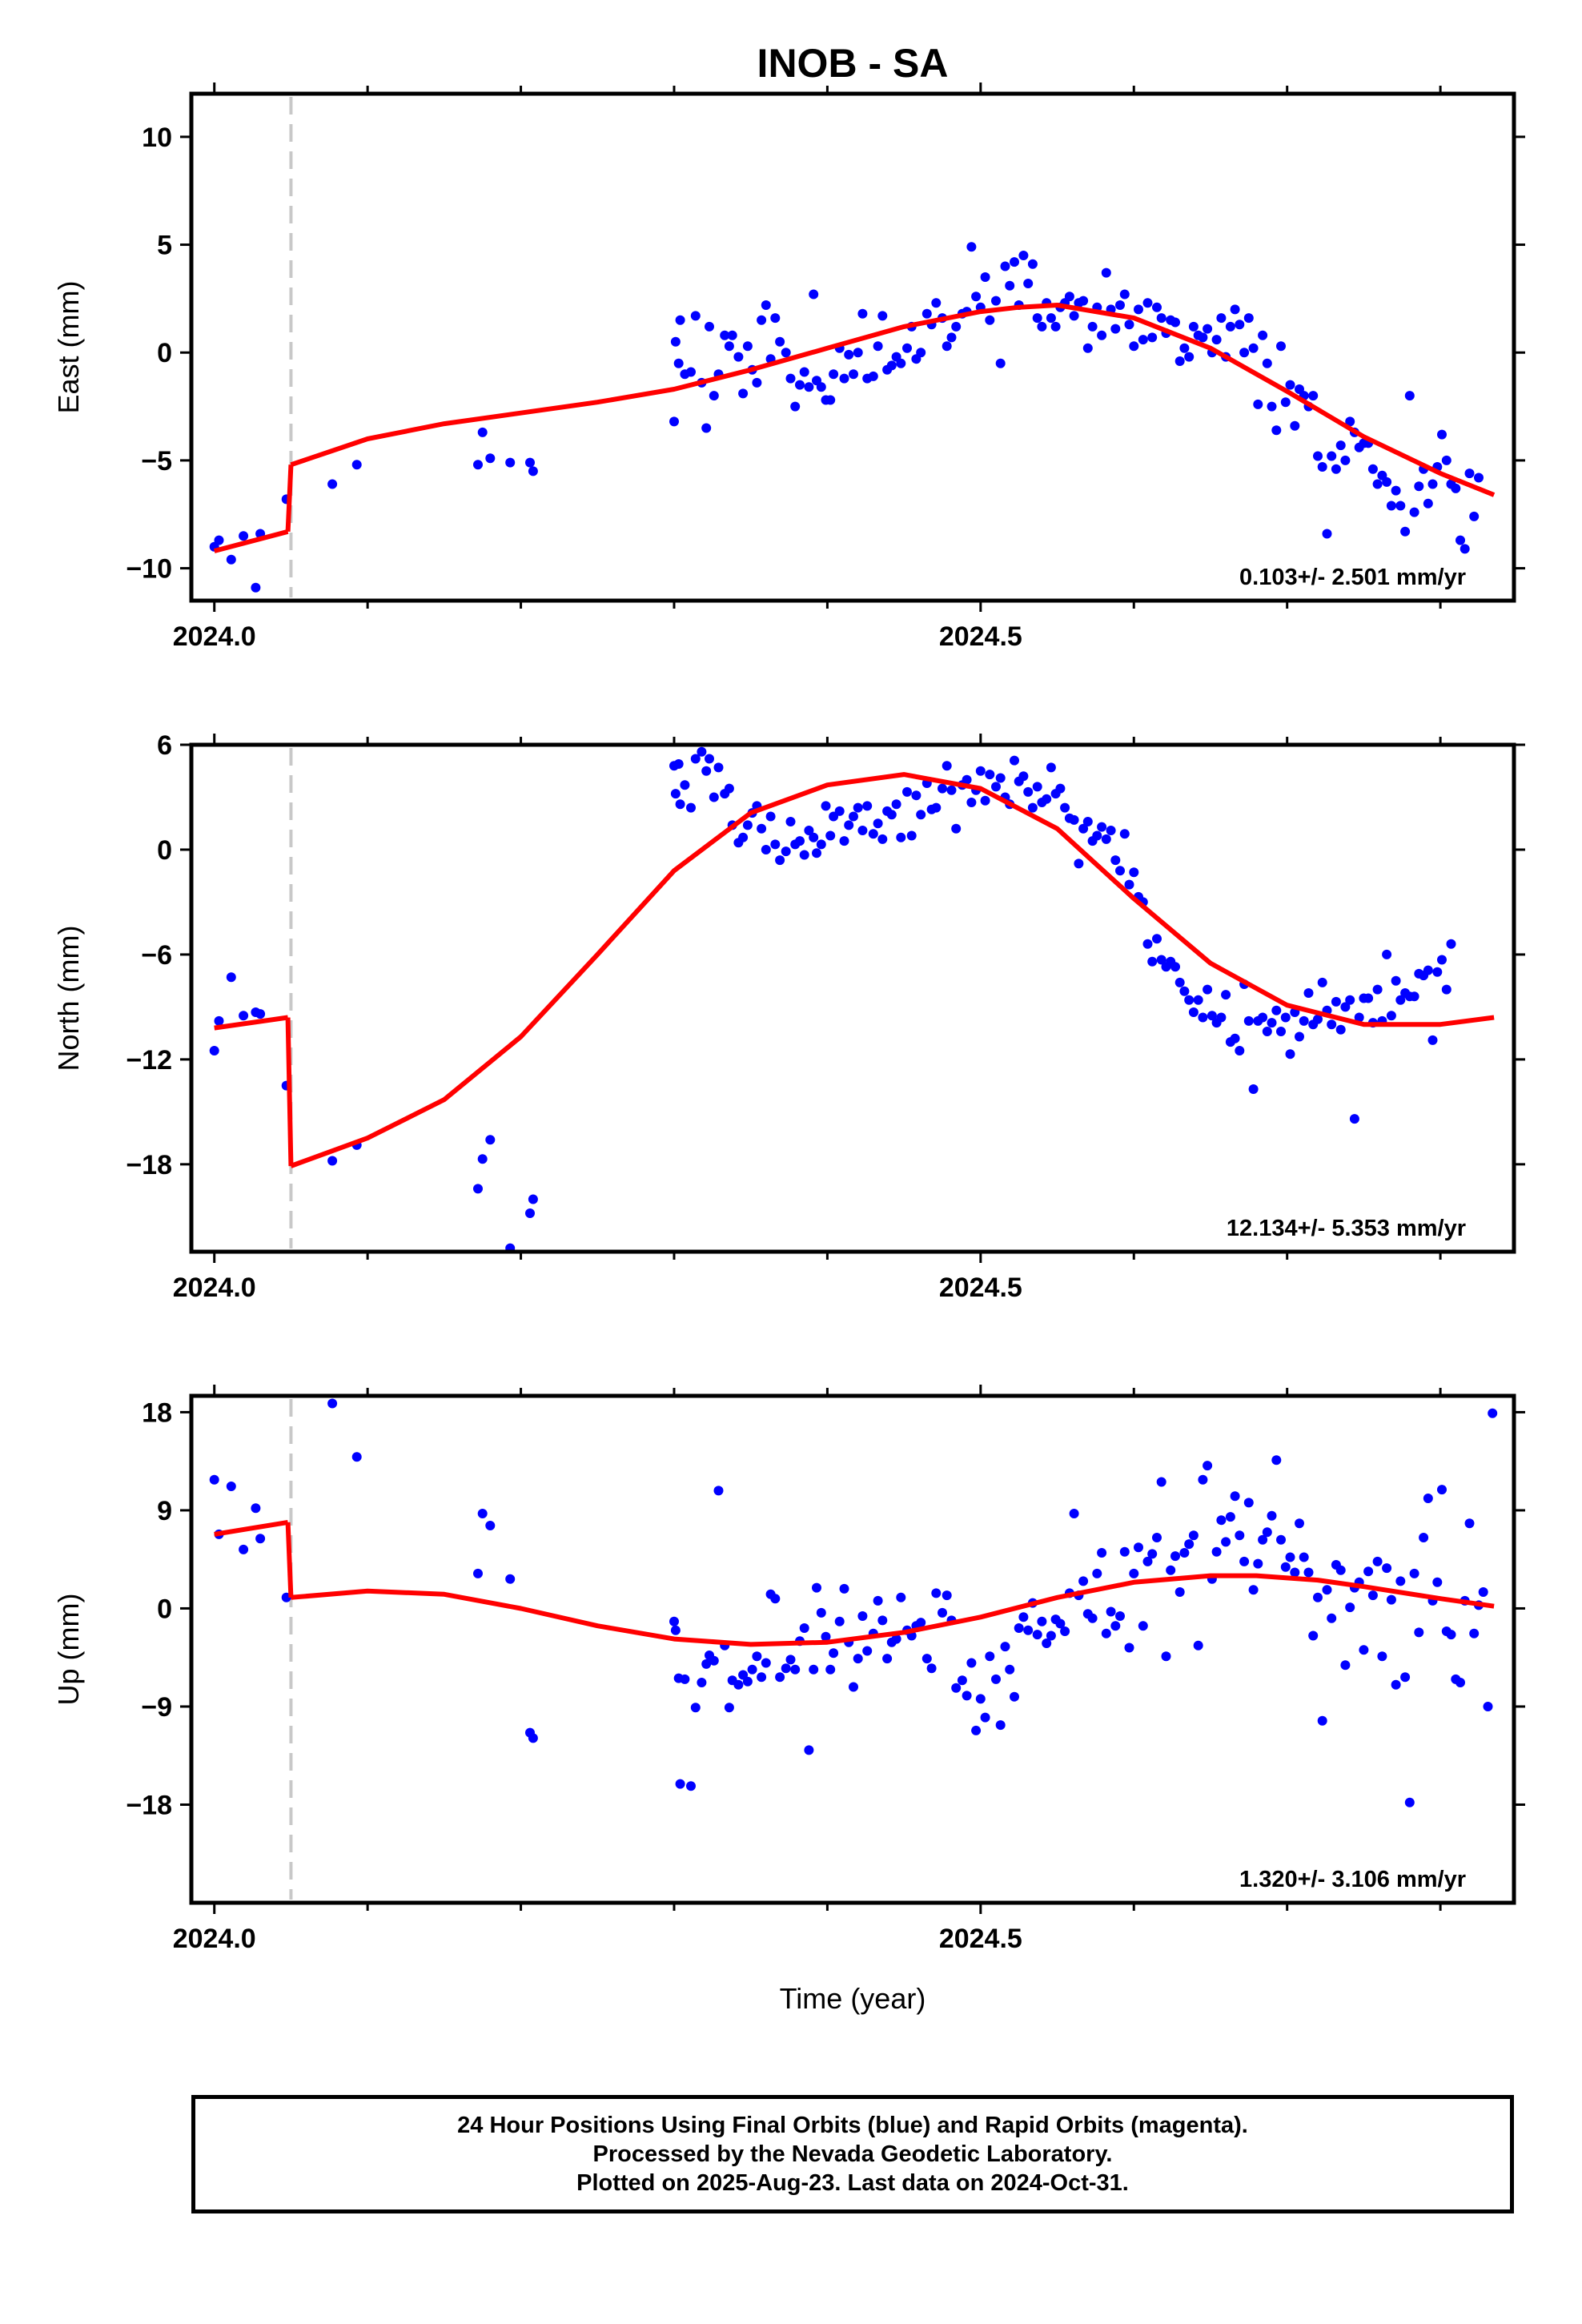 The height and width of the screenshot is (2324, 1582). What do you see at coordinates (149, 1805) in the screenshot?
I see `y-tick-label: −18` at bounding box center [149, 1805].